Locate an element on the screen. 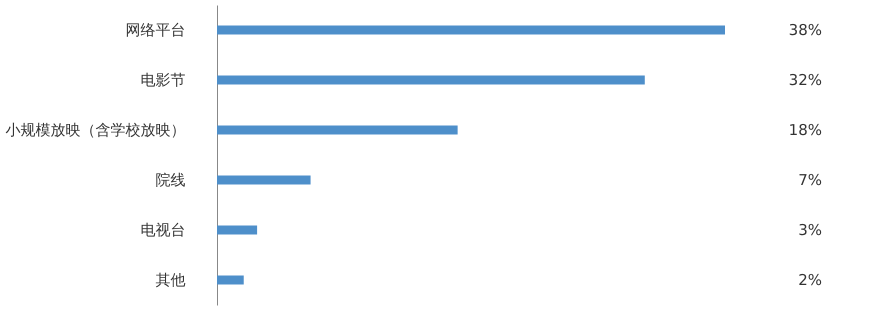  data-label: 2% is located at coordinates (810, 280).